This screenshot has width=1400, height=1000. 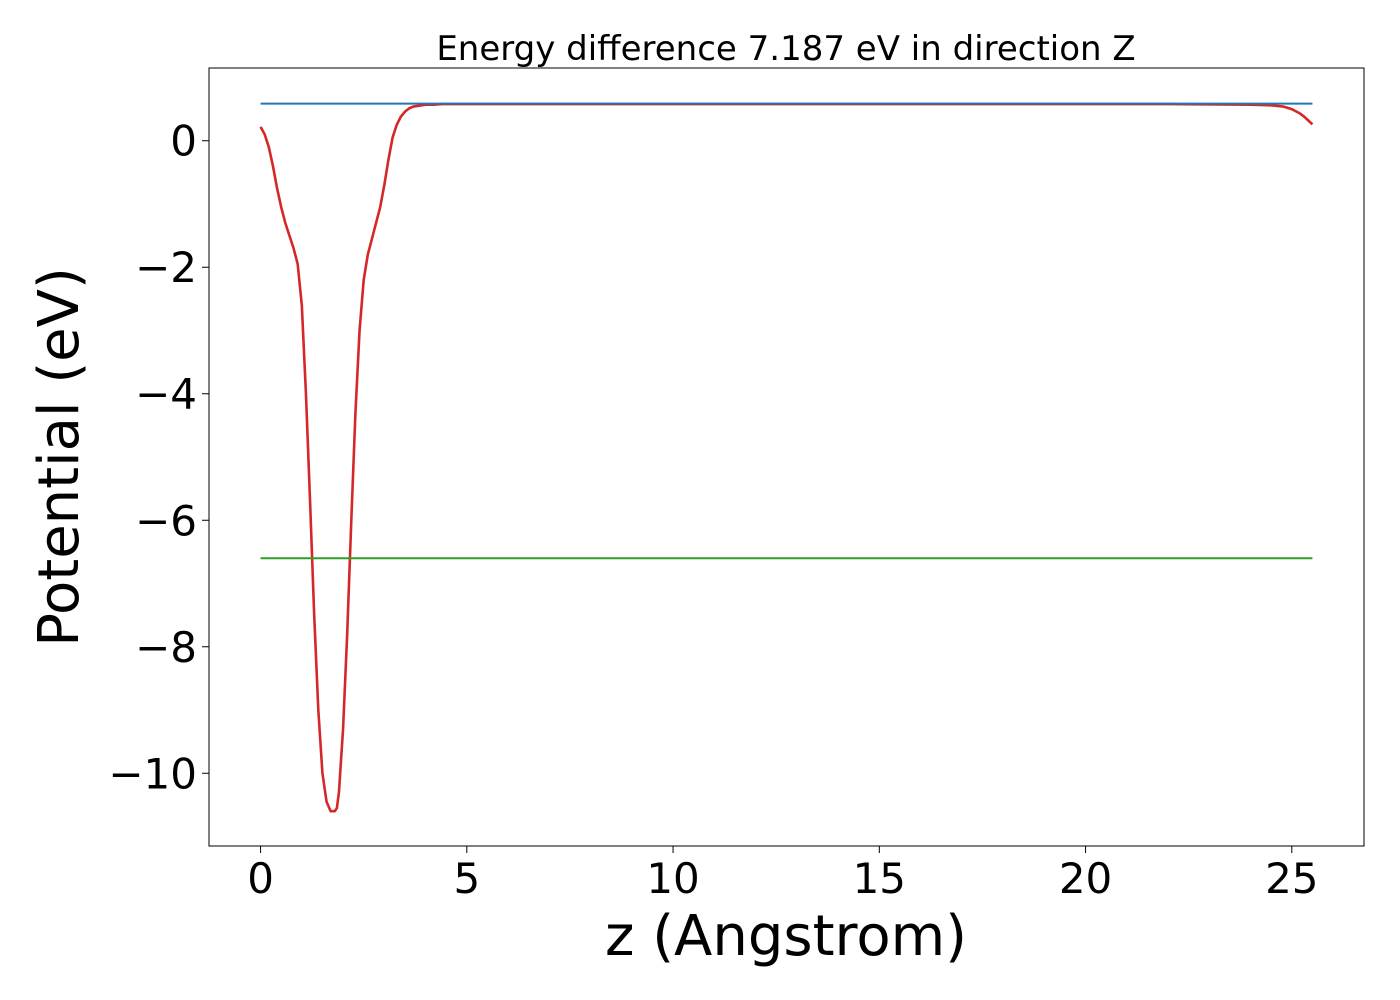 I want to click on y-axis-label: Potential (eV), so click(x=59, y=457).